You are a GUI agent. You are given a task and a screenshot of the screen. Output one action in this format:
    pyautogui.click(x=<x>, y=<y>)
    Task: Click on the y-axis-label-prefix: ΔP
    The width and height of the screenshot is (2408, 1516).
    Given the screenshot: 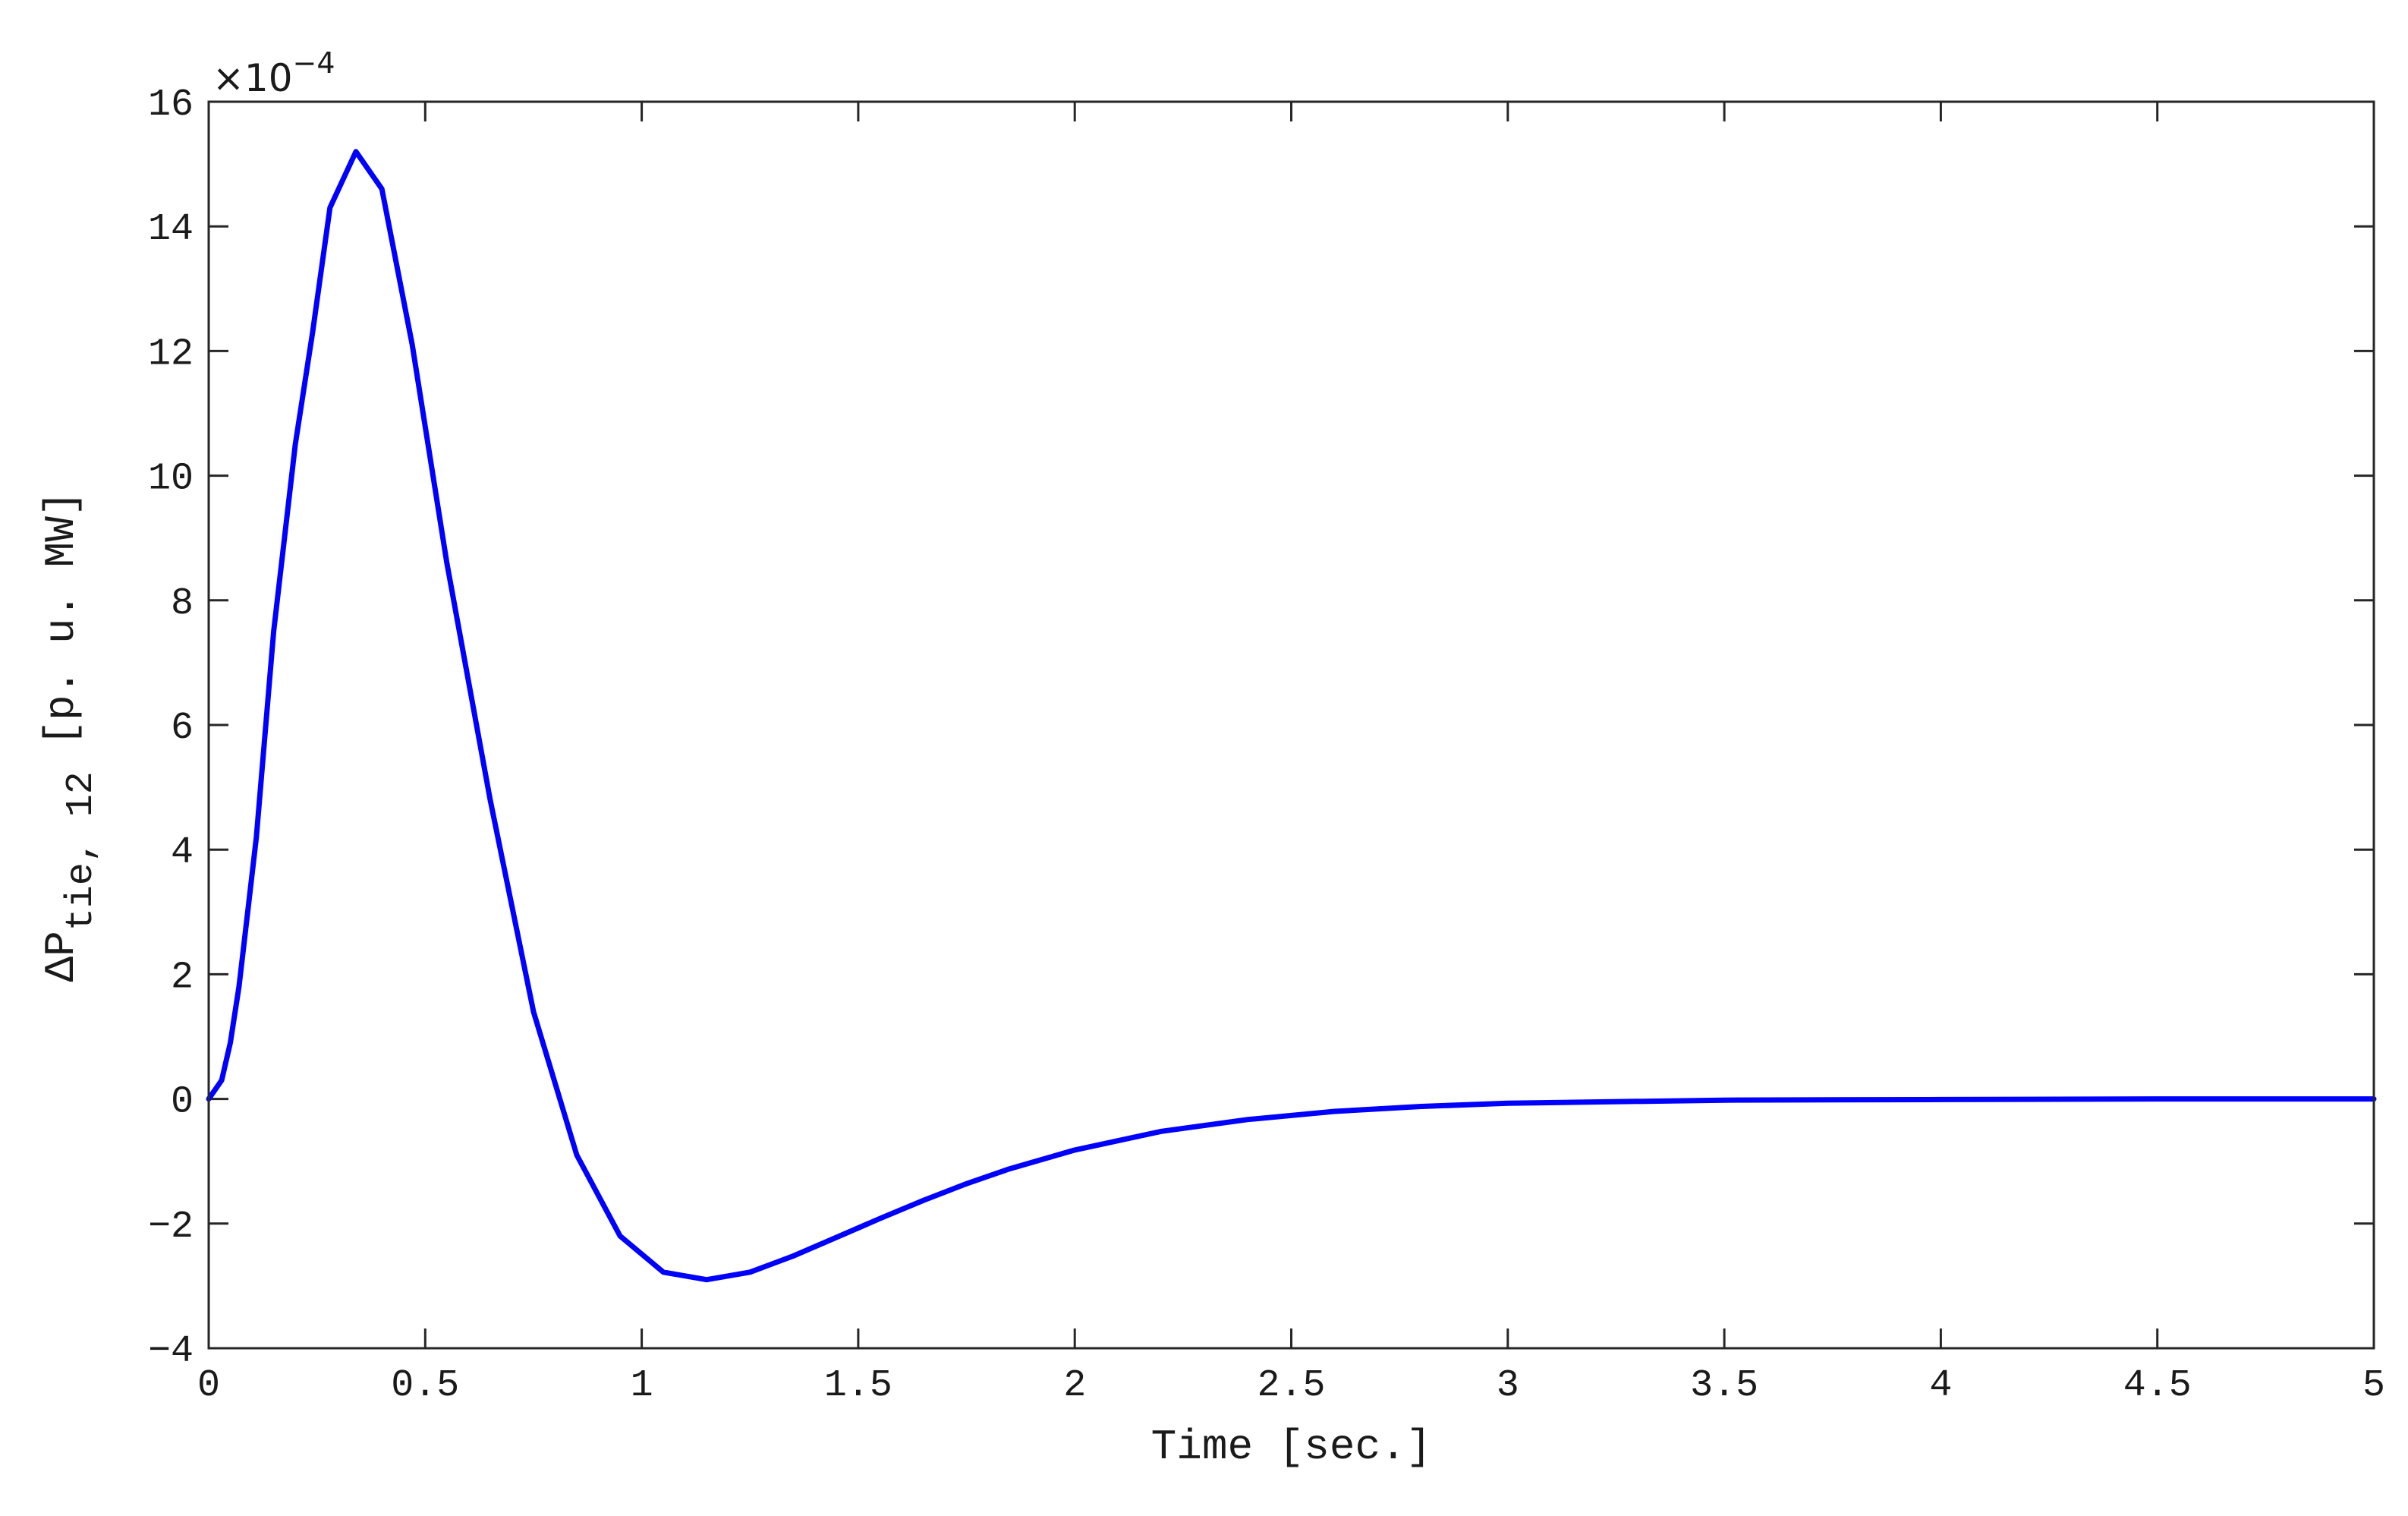 What is the action you would take?
    pyautogui.click(x=61, y=956)
    